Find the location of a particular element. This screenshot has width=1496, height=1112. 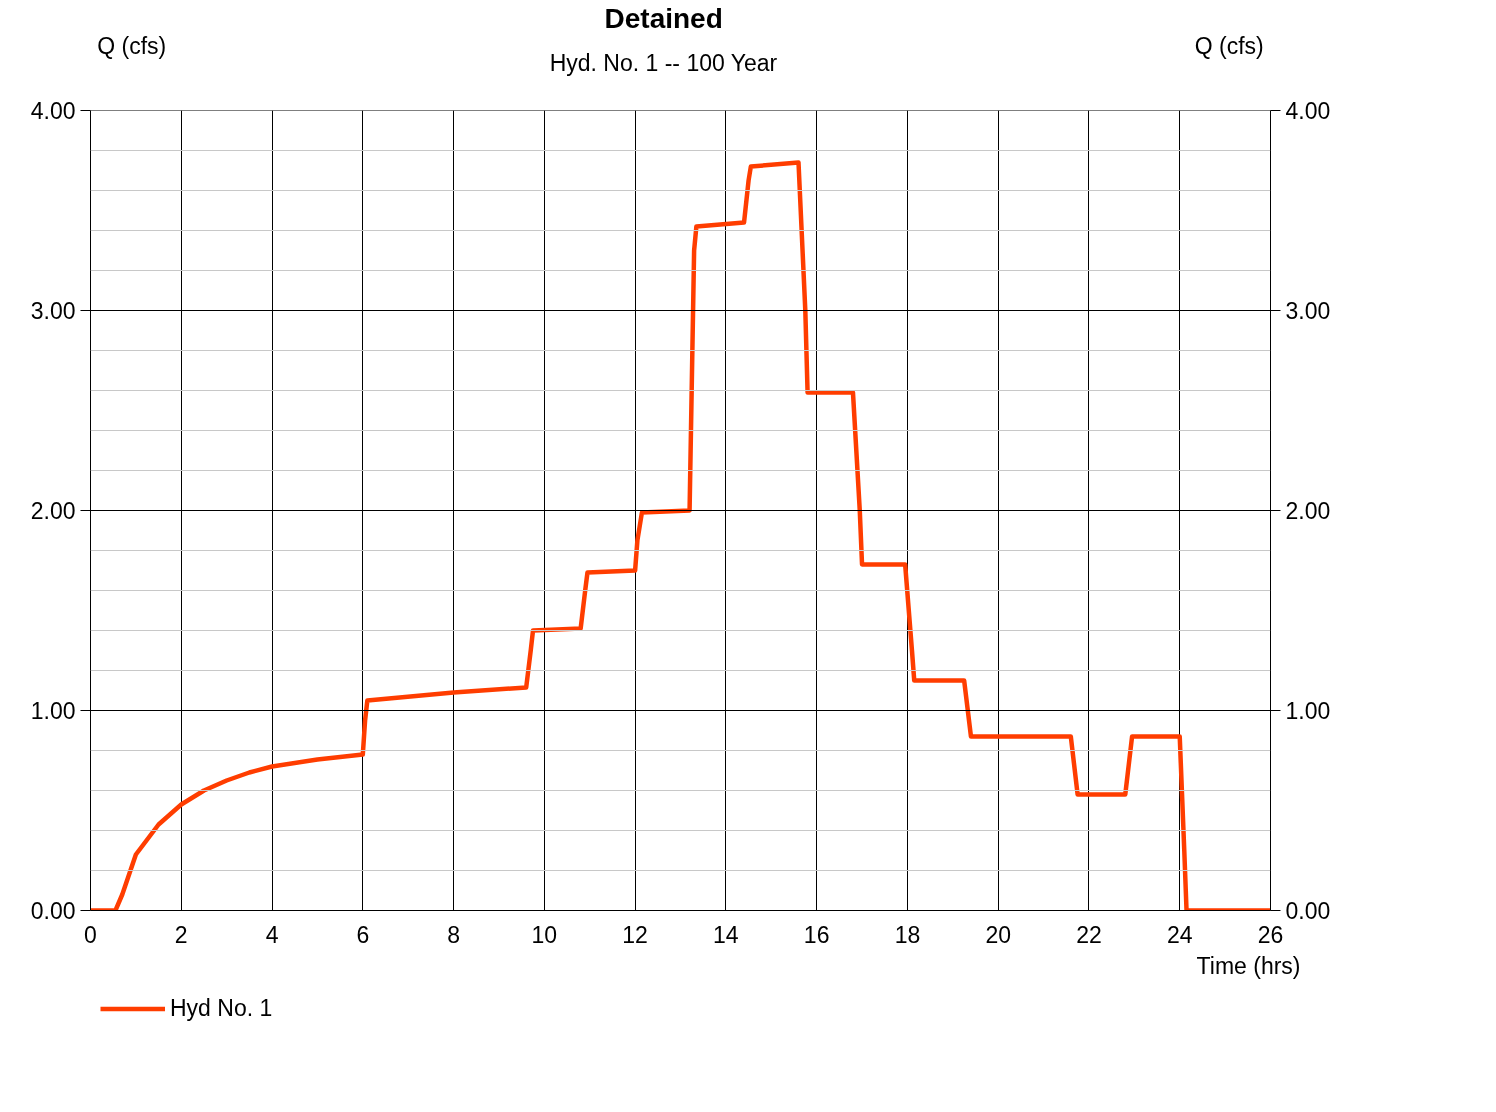

chart-title: Detained is located at coordinates (663, 18).